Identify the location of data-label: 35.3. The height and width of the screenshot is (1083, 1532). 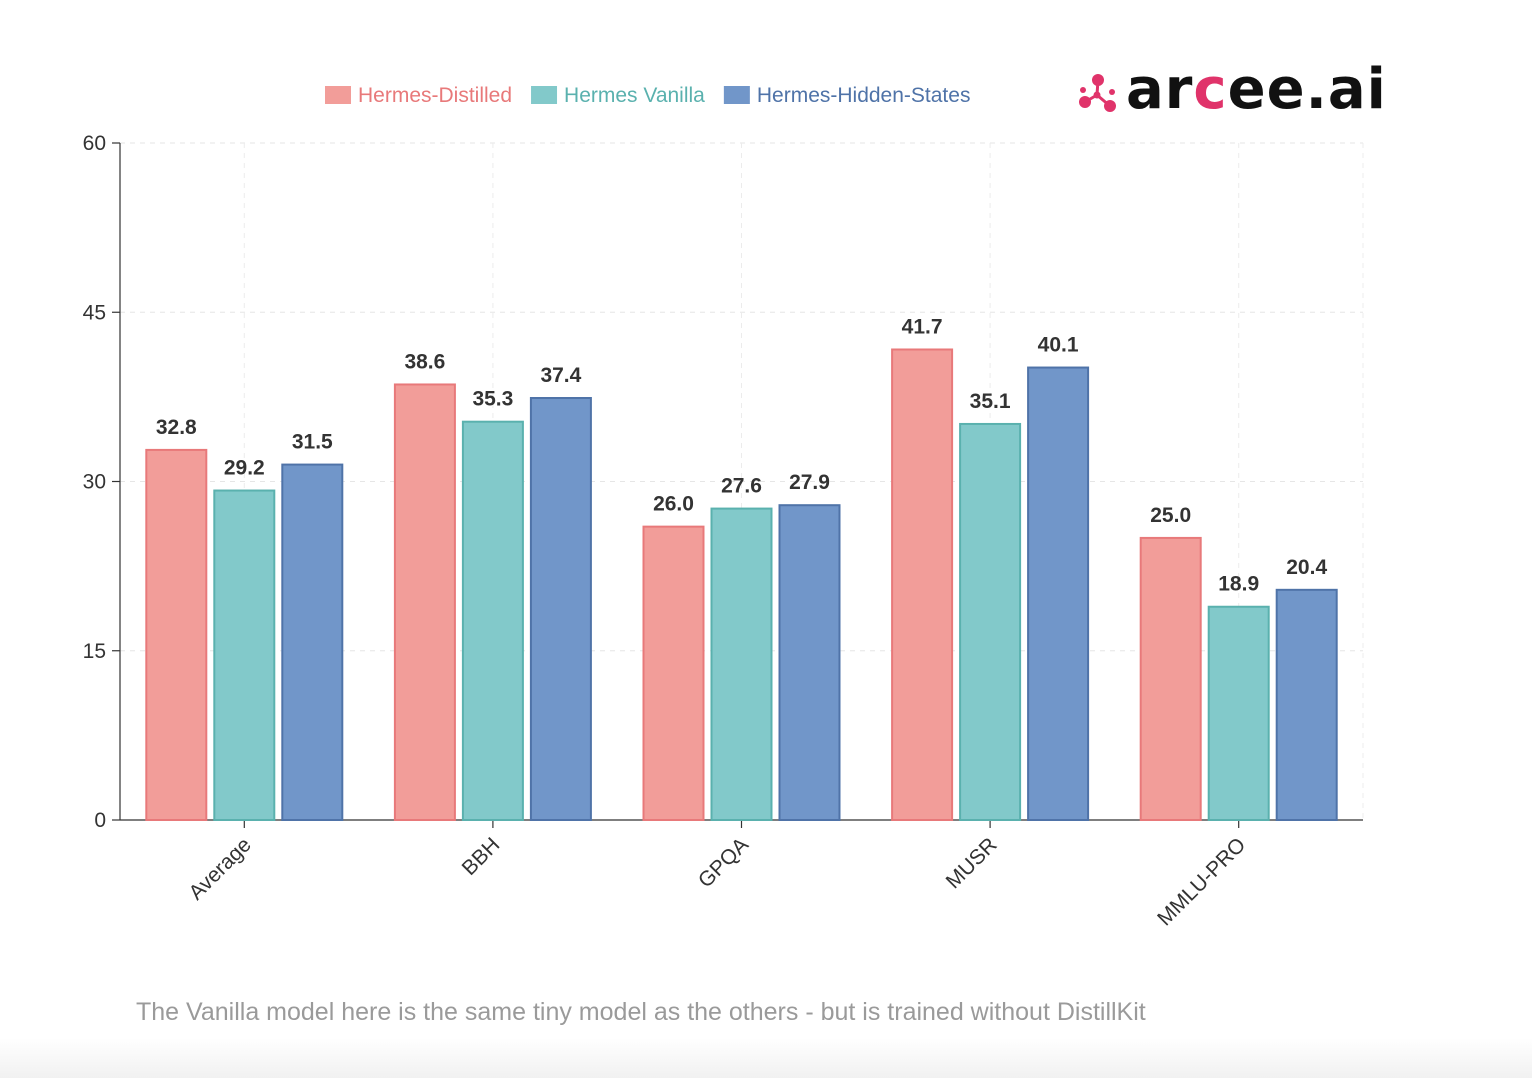
(492, 399).